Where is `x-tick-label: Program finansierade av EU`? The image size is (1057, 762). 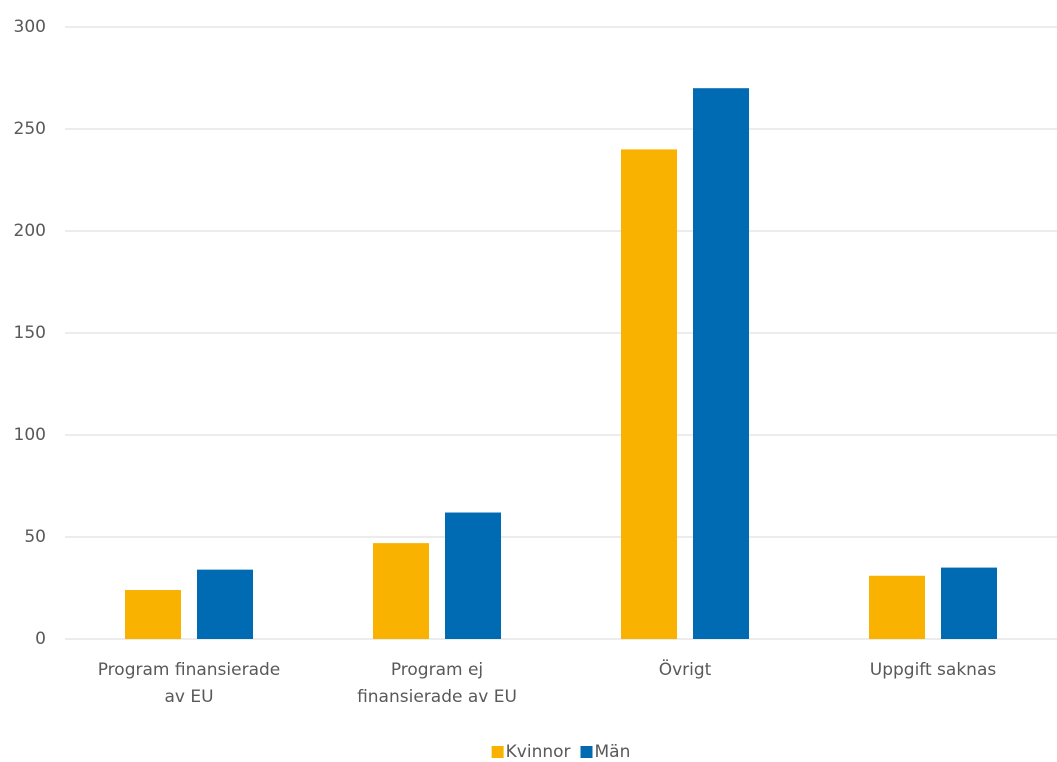 x-tick-label: Program finansierade av EU is located at coordinates (189, 683).